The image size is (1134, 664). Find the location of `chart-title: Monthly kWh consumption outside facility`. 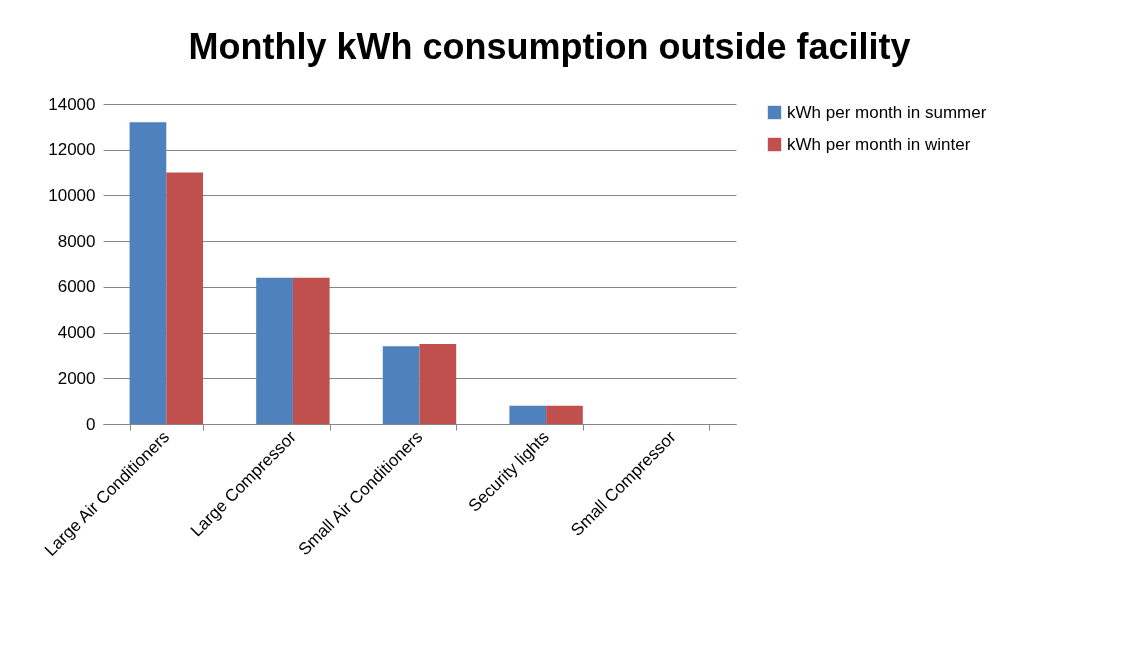

chart-title: Monthly kWh consumption outside facility is located at coordinates (549, 46).